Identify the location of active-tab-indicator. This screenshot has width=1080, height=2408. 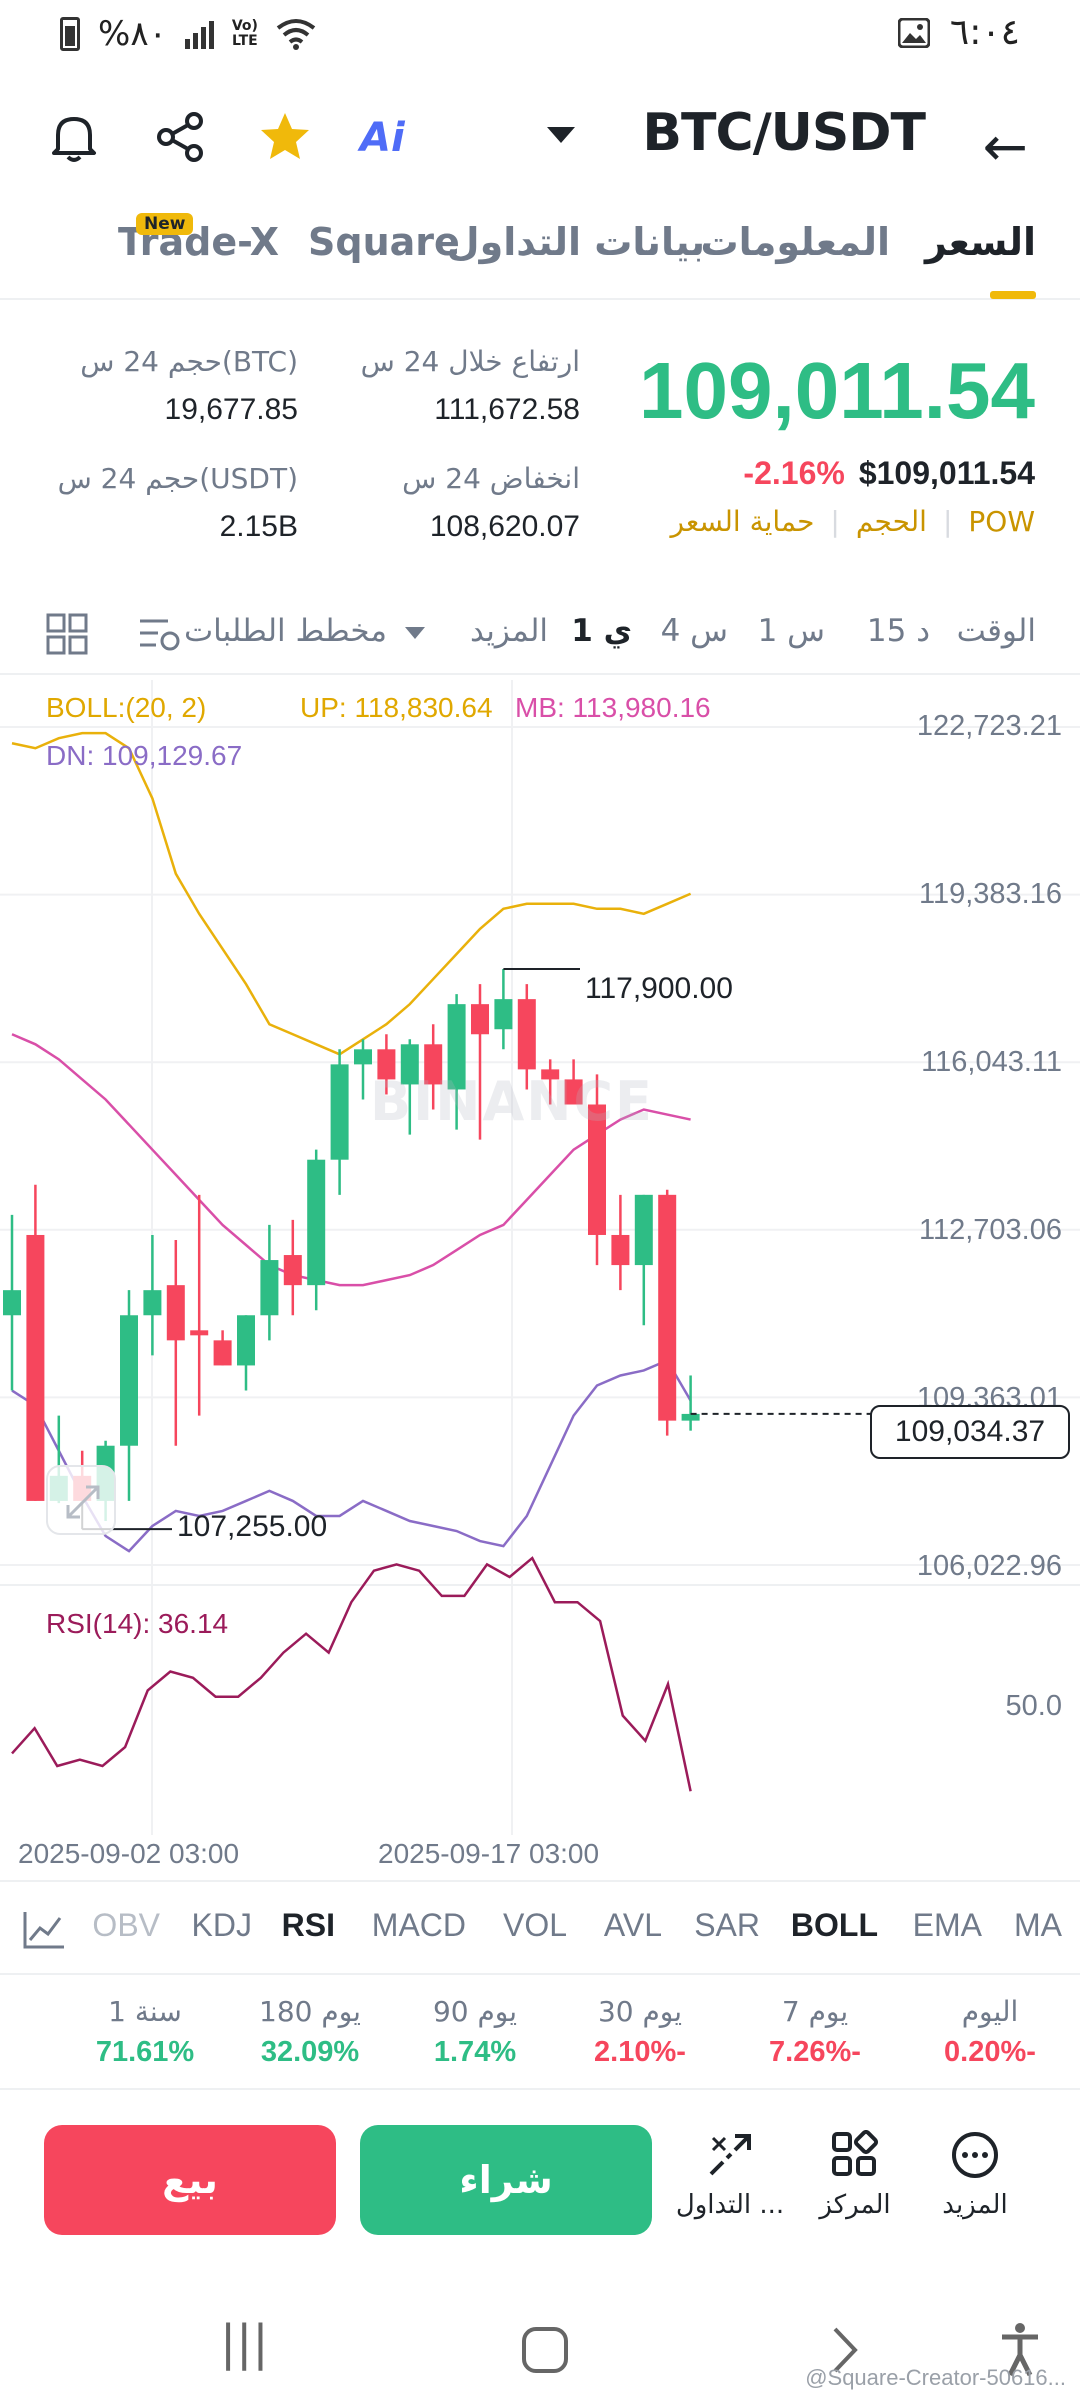
(1013, 295).